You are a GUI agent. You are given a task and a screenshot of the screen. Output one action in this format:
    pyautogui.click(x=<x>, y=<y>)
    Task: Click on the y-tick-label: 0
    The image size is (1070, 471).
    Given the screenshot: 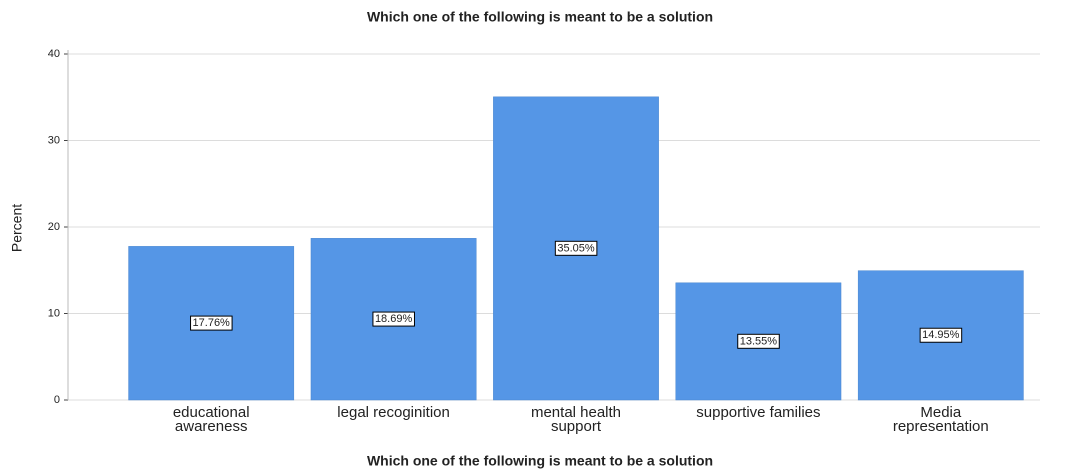 What is the action you would take?
    pyautogui.click(x=57, y=400)
    